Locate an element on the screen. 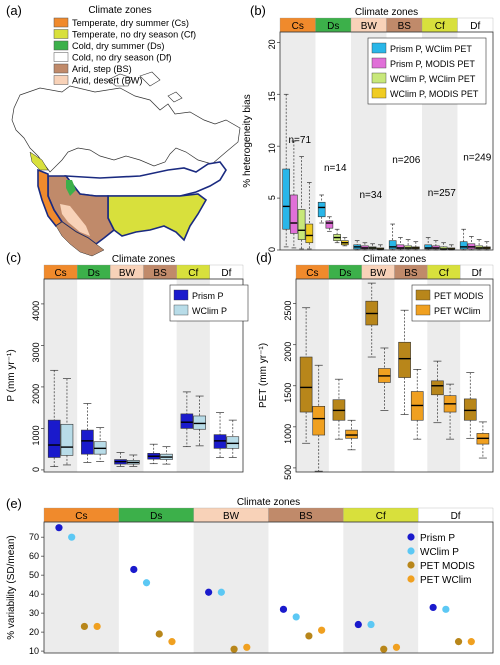 The width and height of the screenshot is (500, 665). panel-b-header-label: Ds is located at coordinates (333, 26).